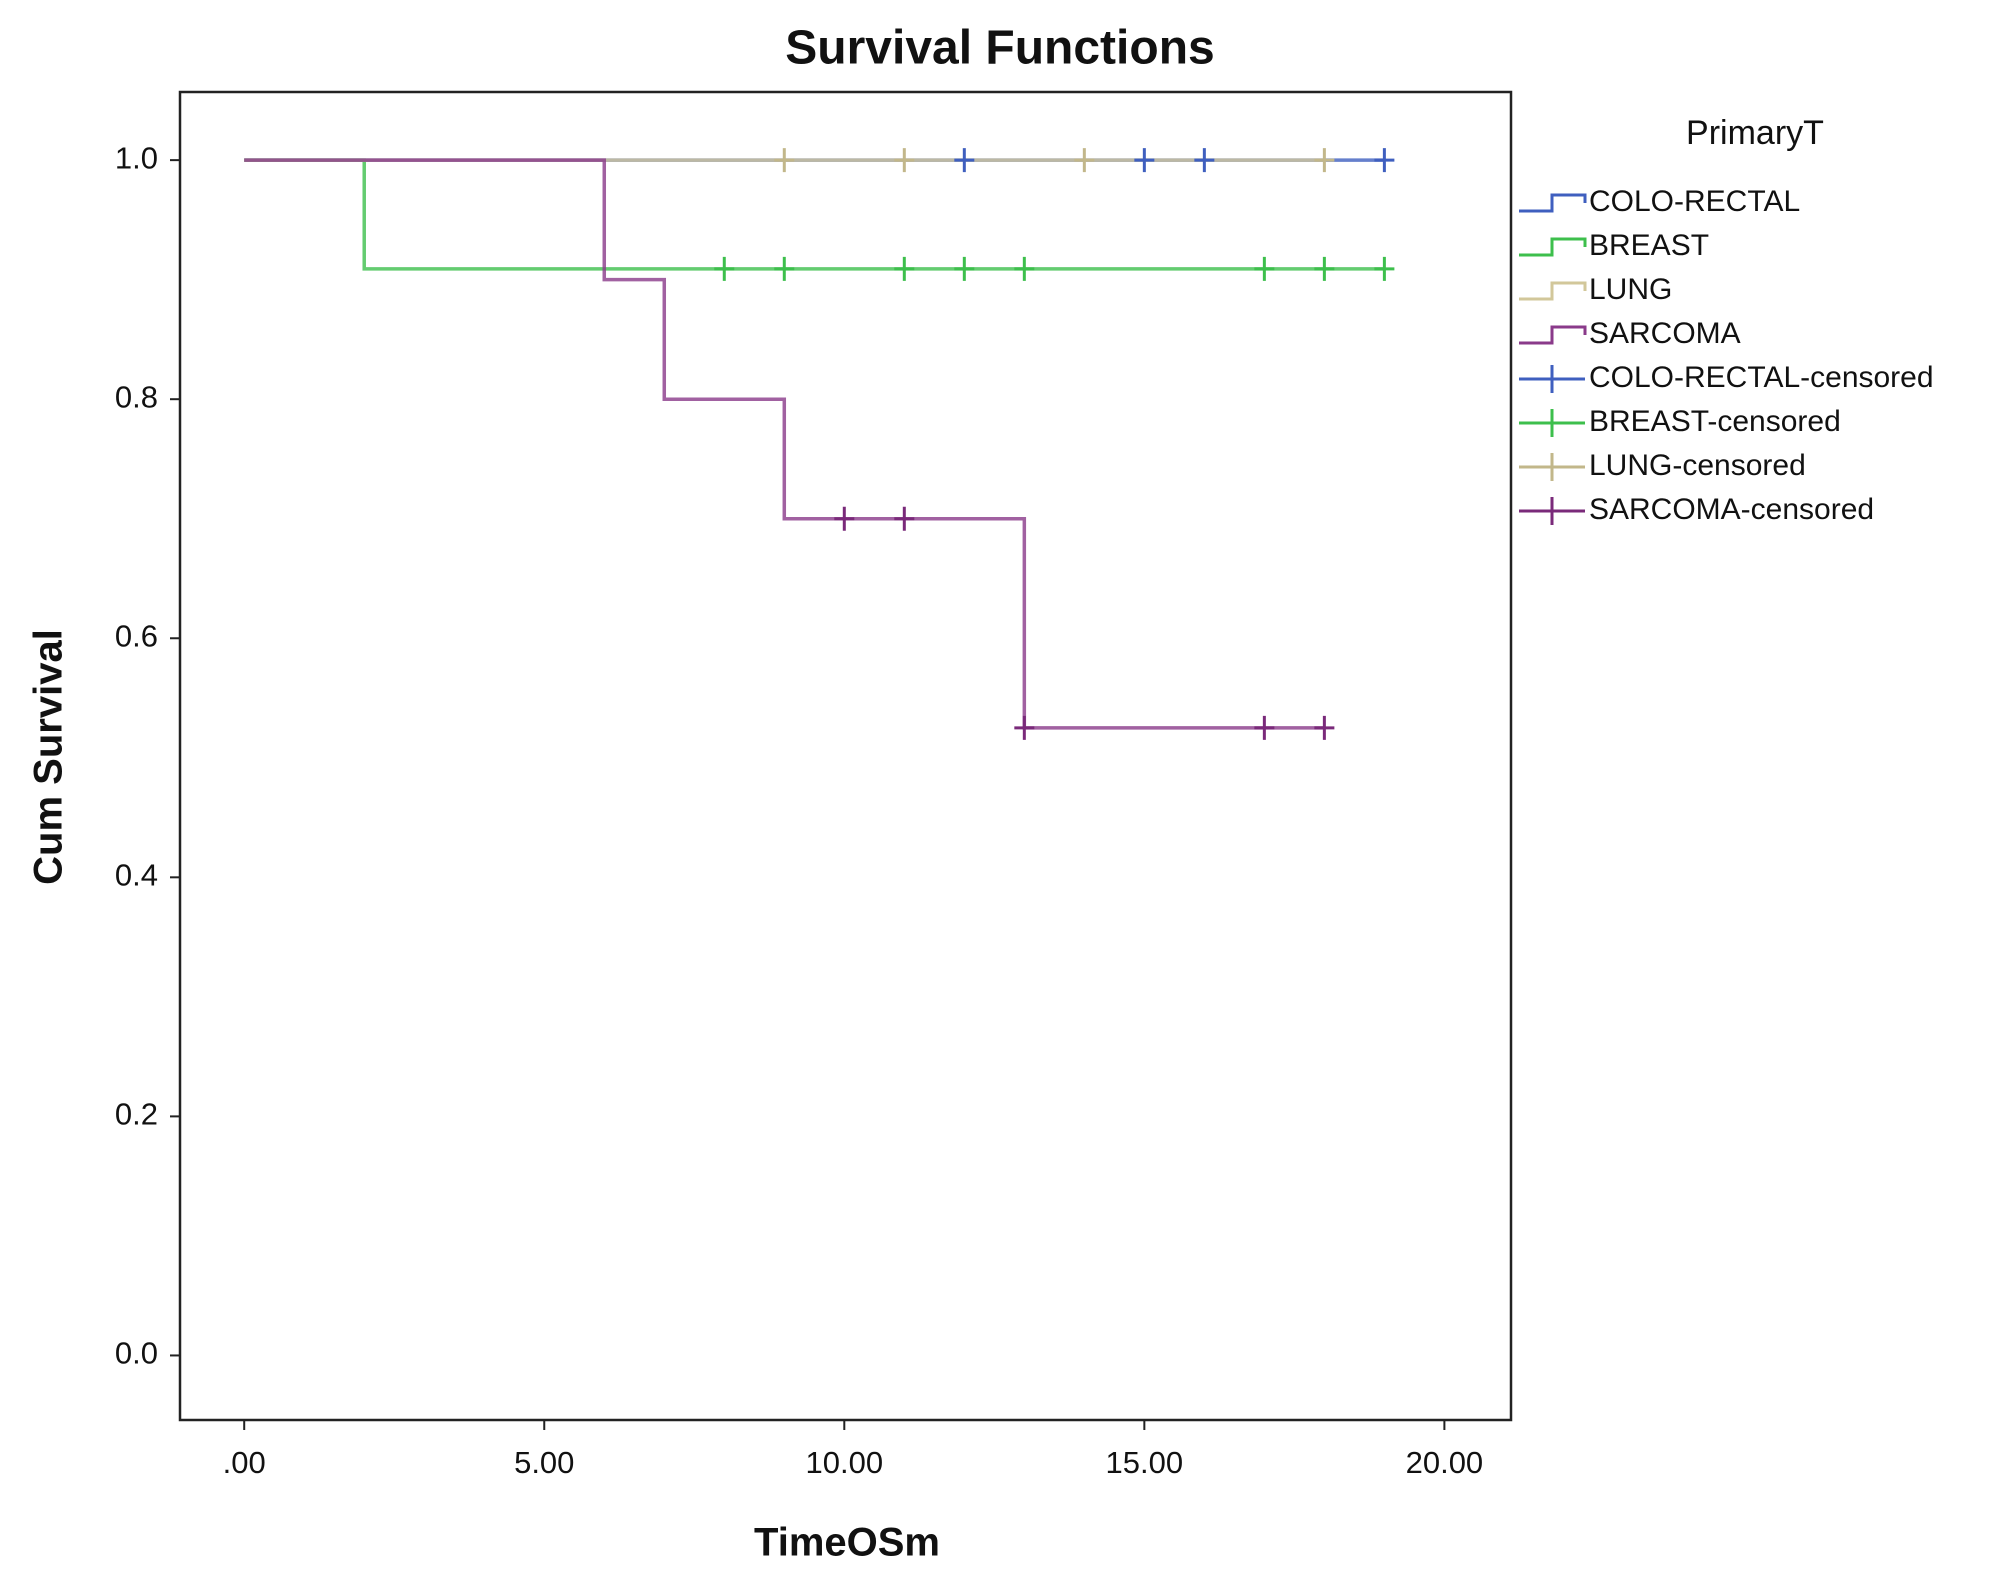  I want to click on legend-title: PrimaryT, so click(1755, 133).